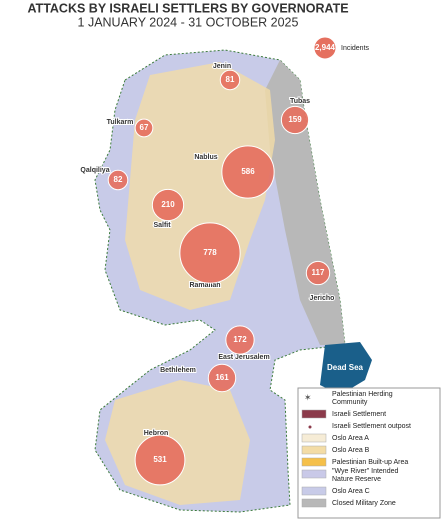  I want to click on sea-label: Dead Sea, so click(345, 367).